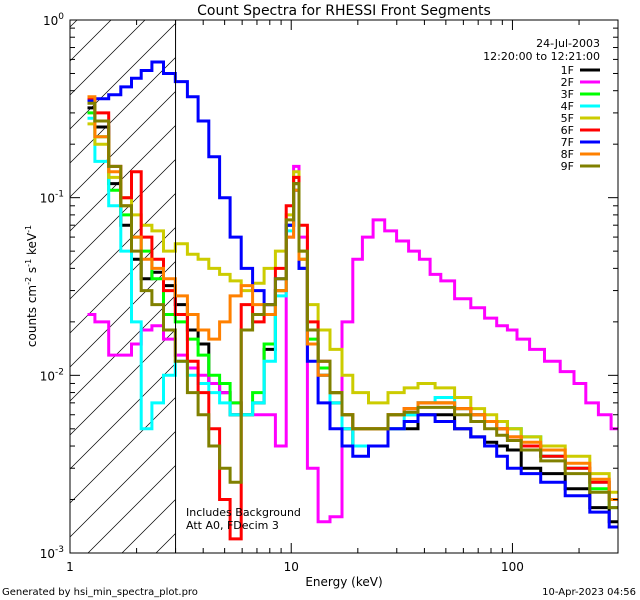  I want to click on plot-timestamp: 10-Apr-2023 04:56, so click(589, 592).